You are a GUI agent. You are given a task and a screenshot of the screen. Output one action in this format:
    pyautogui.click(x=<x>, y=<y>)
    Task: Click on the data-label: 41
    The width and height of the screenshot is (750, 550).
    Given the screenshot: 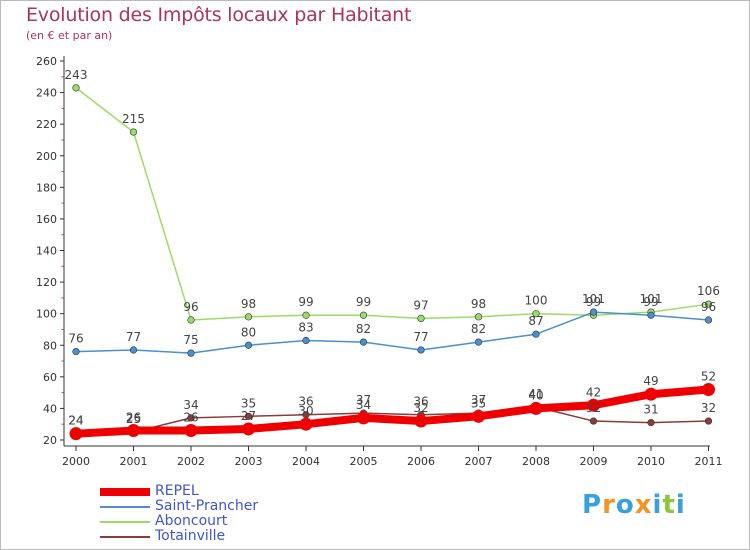 What is the action you would take?
    pyautogui.click(x=535, y=394)
    